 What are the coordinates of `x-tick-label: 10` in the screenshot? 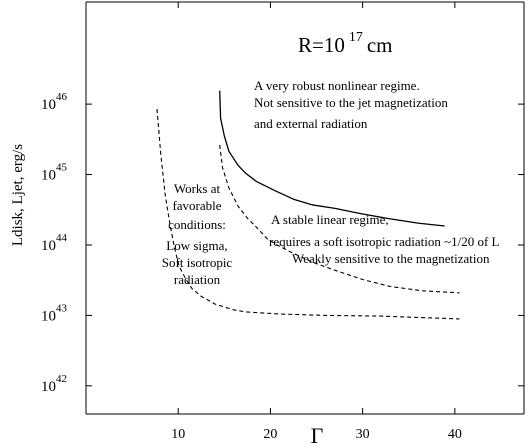 It's located at (178, 434).